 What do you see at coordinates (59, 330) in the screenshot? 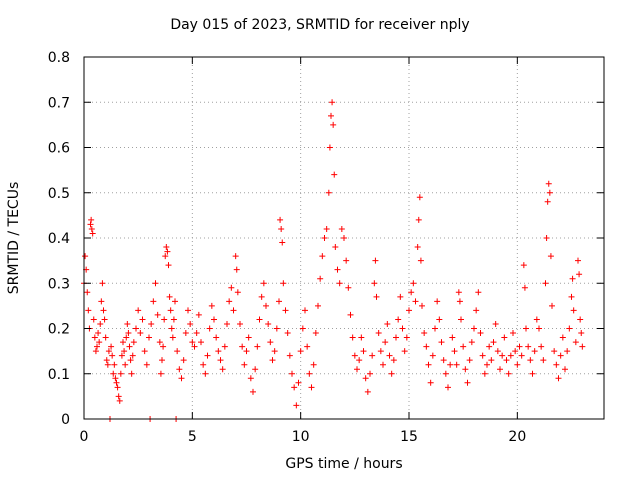
I see `y-tick-label: 0.2` at bounding box center [59, 330].